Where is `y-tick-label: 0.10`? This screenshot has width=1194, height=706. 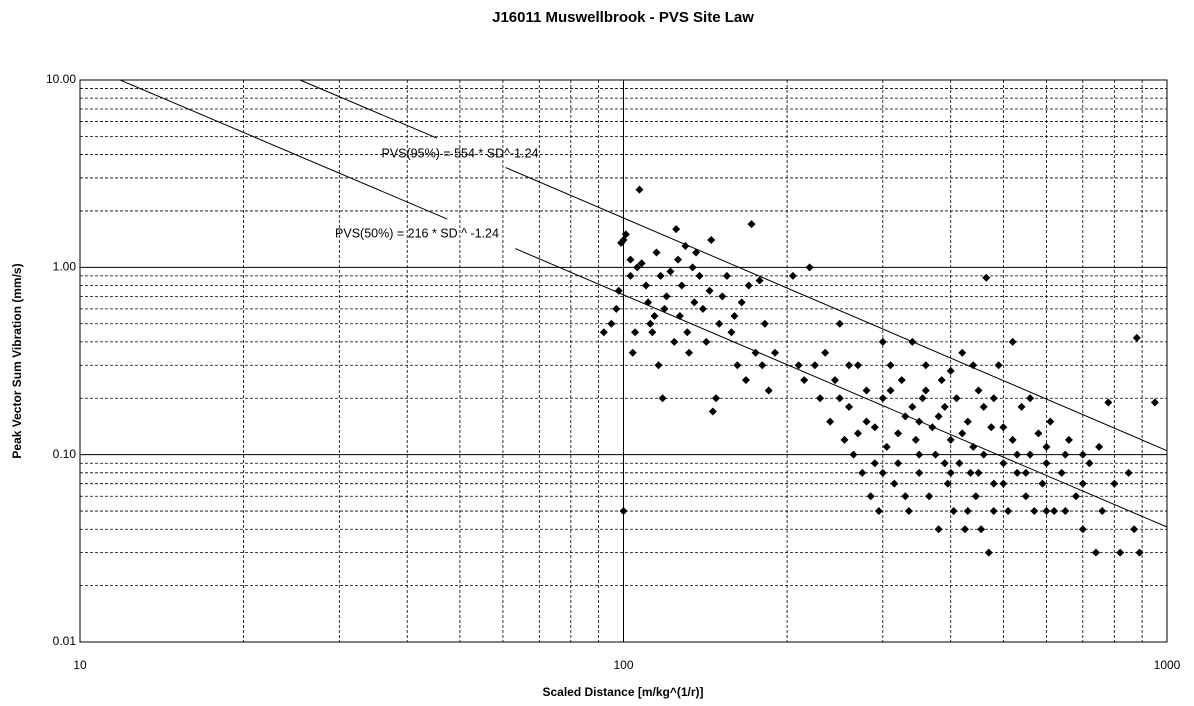
y-tick-label: 0.10 is located at coordinates (65, 454).